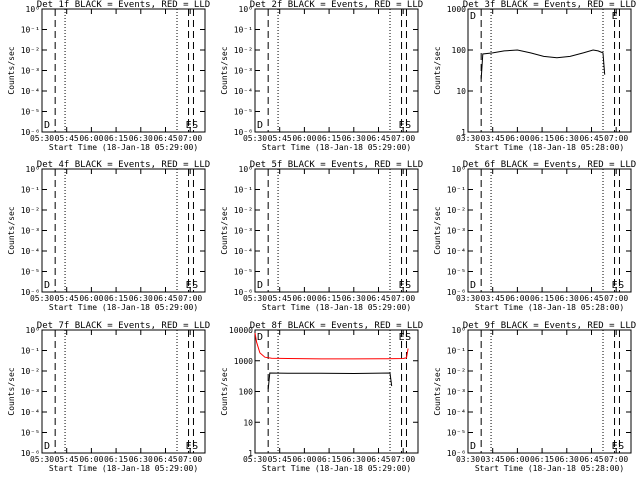 Image resolution: width=640 pixels, height=480 pixels. I want to click on chart-3-xtick-label-3: 06:15, so click(542, 138).